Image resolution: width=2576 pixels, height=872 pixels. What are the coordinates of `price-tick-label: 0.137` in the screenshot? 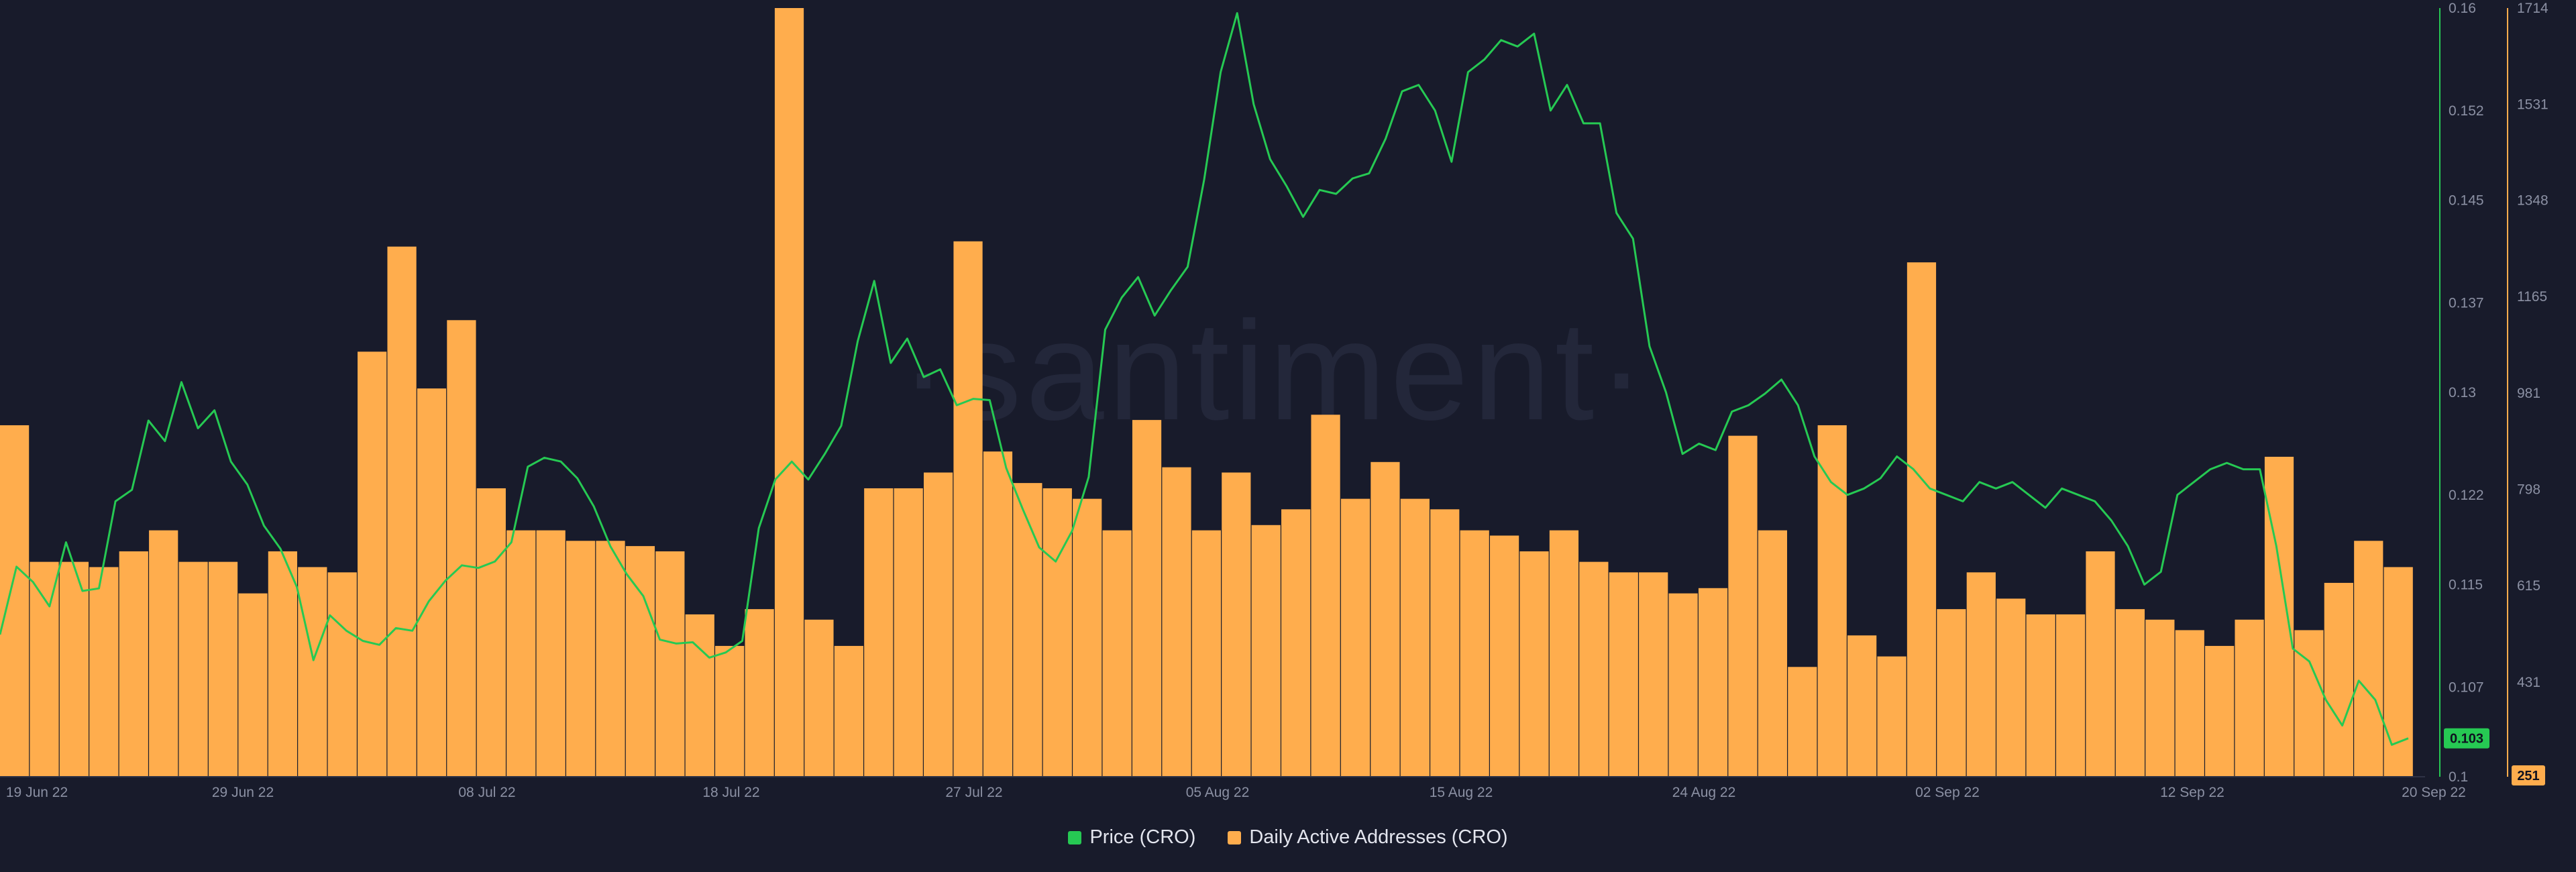 It's located at (2466, 303).